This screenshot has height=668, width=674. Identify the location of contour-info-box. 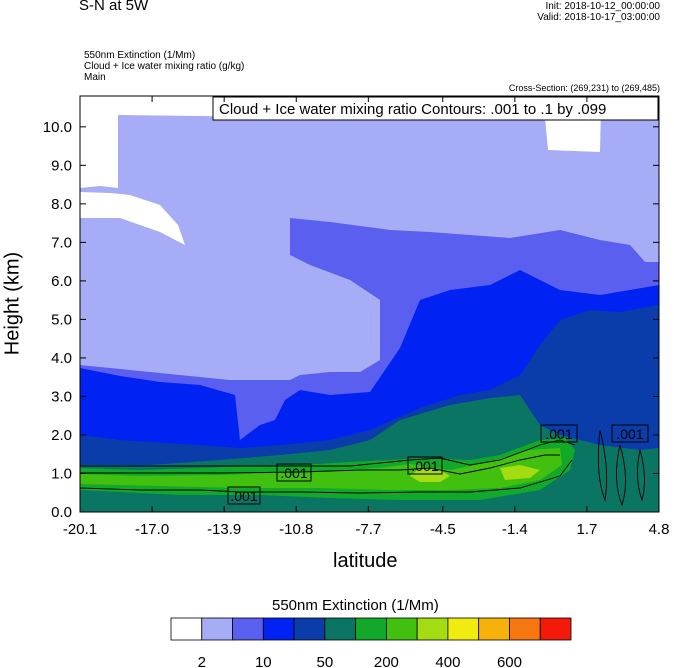
(435, 108).